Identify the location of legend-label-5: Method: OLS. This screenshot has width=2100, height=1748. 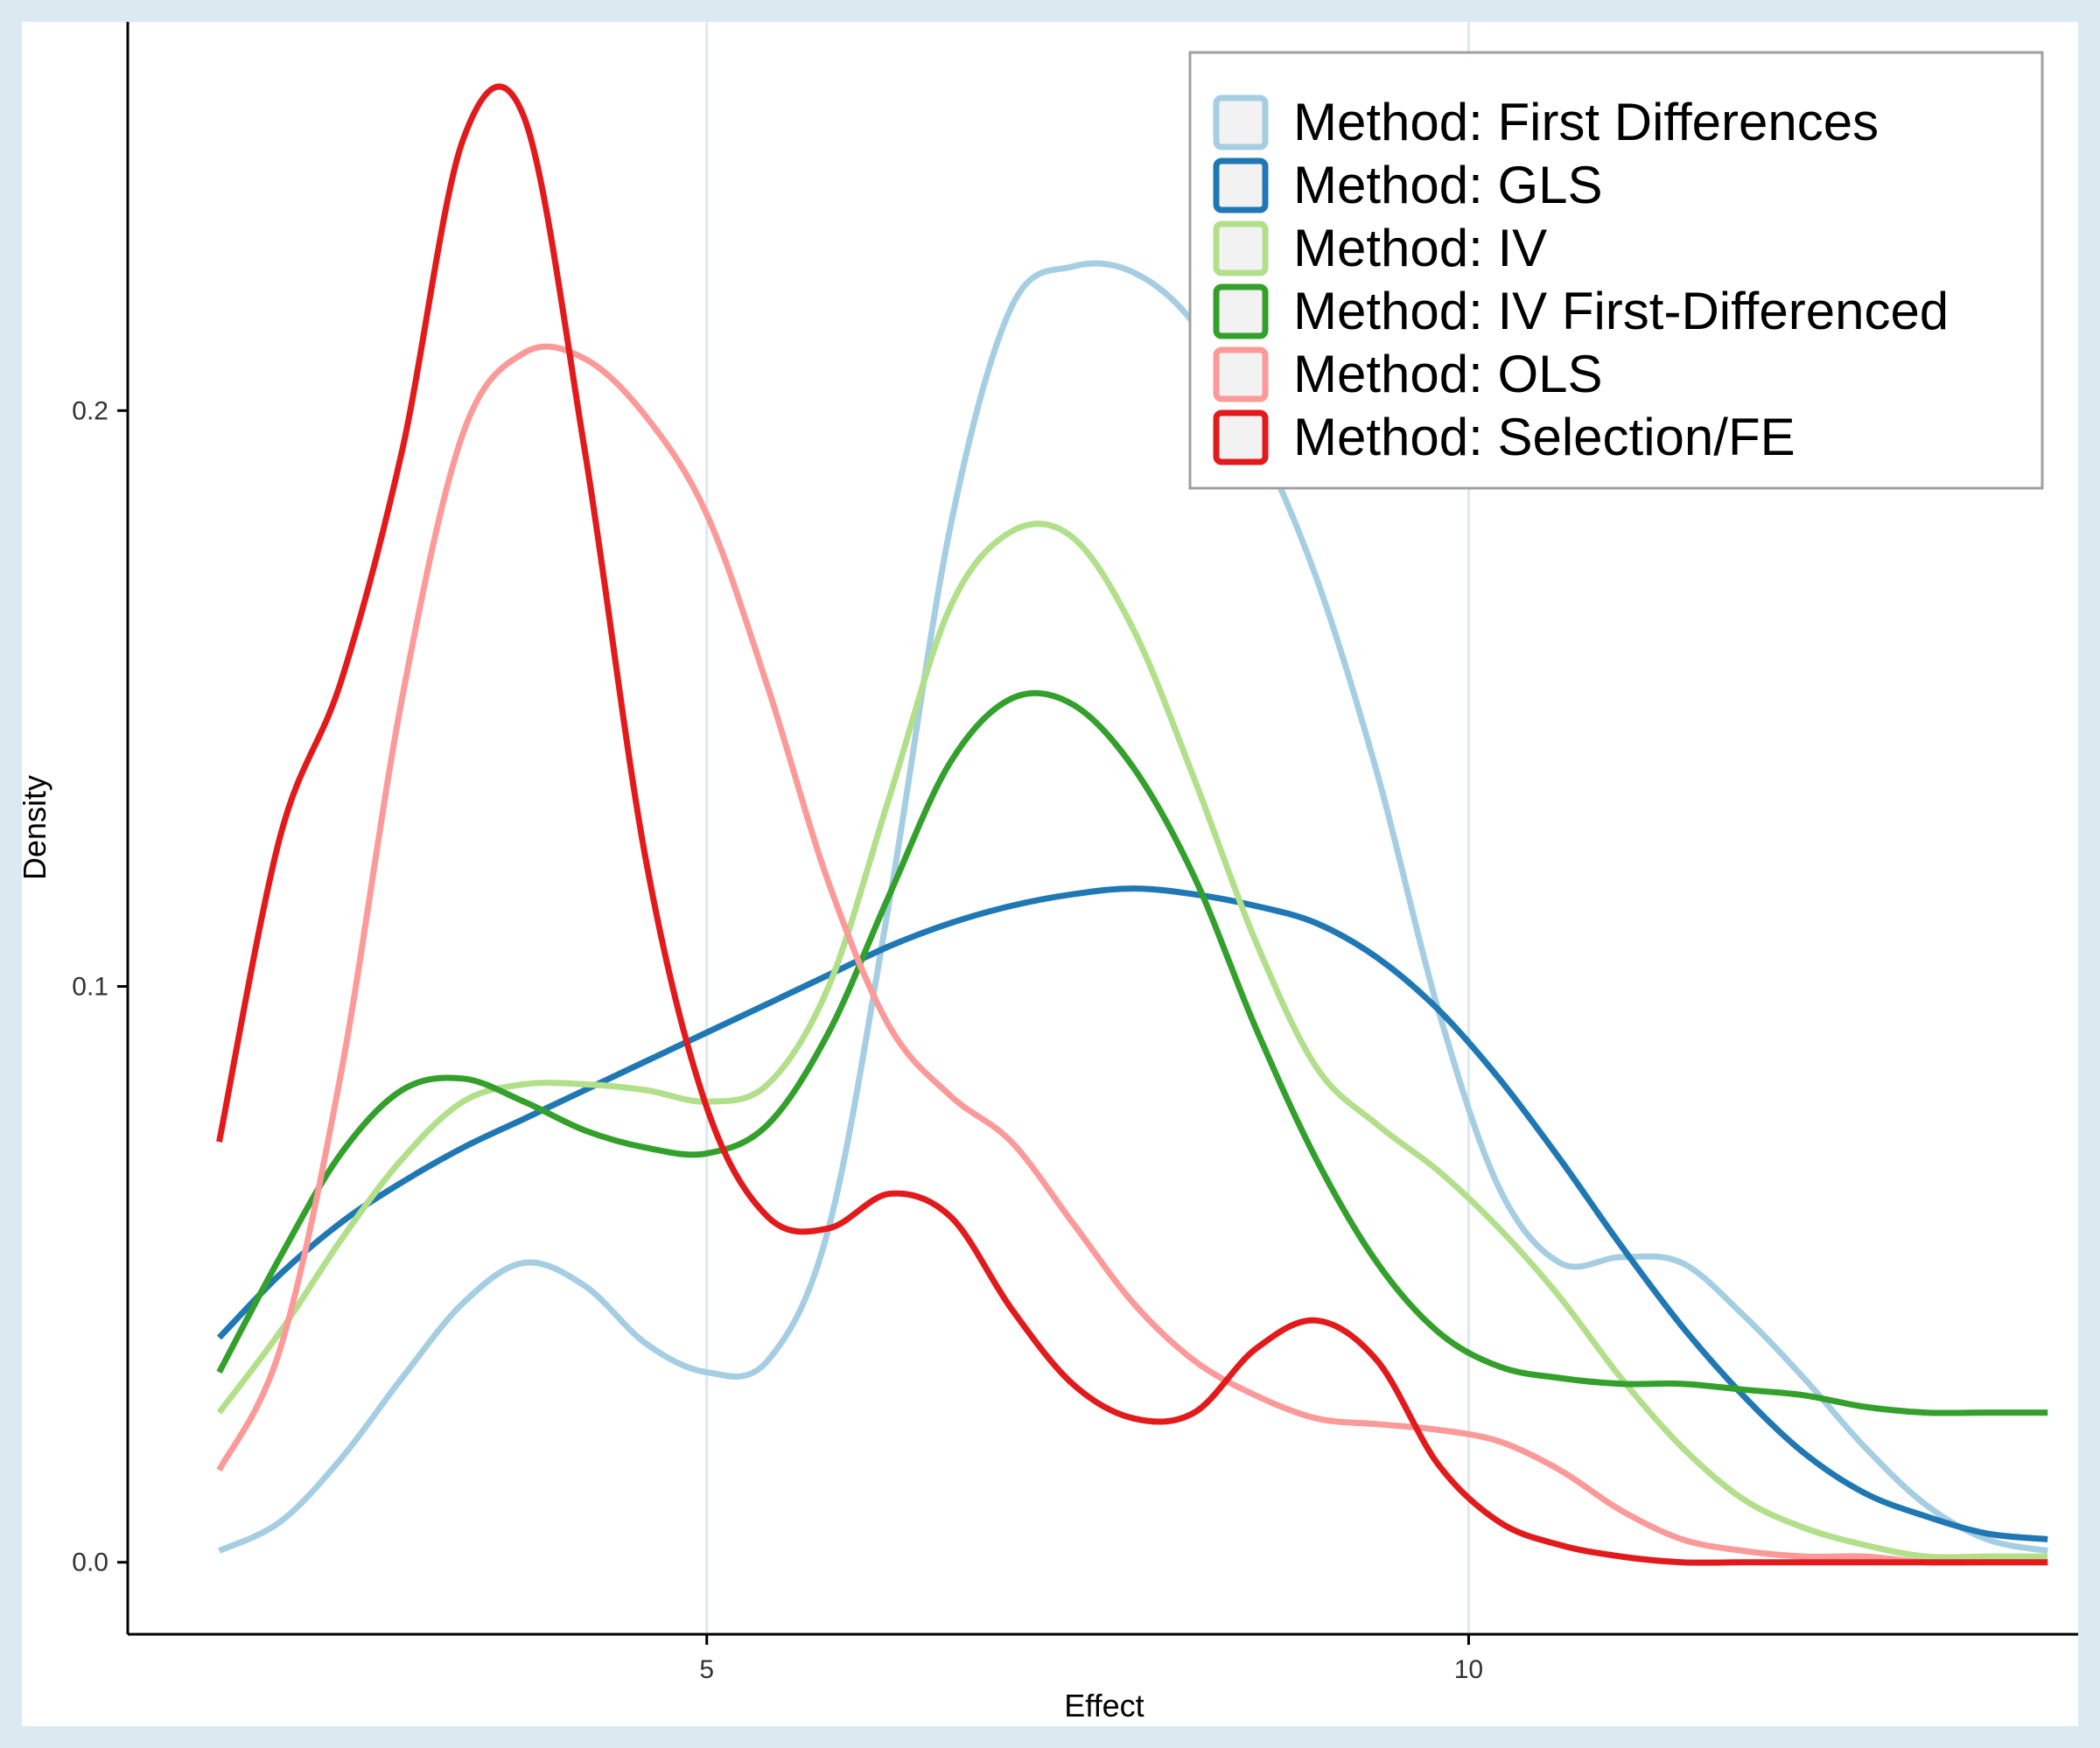
(1448, 374).